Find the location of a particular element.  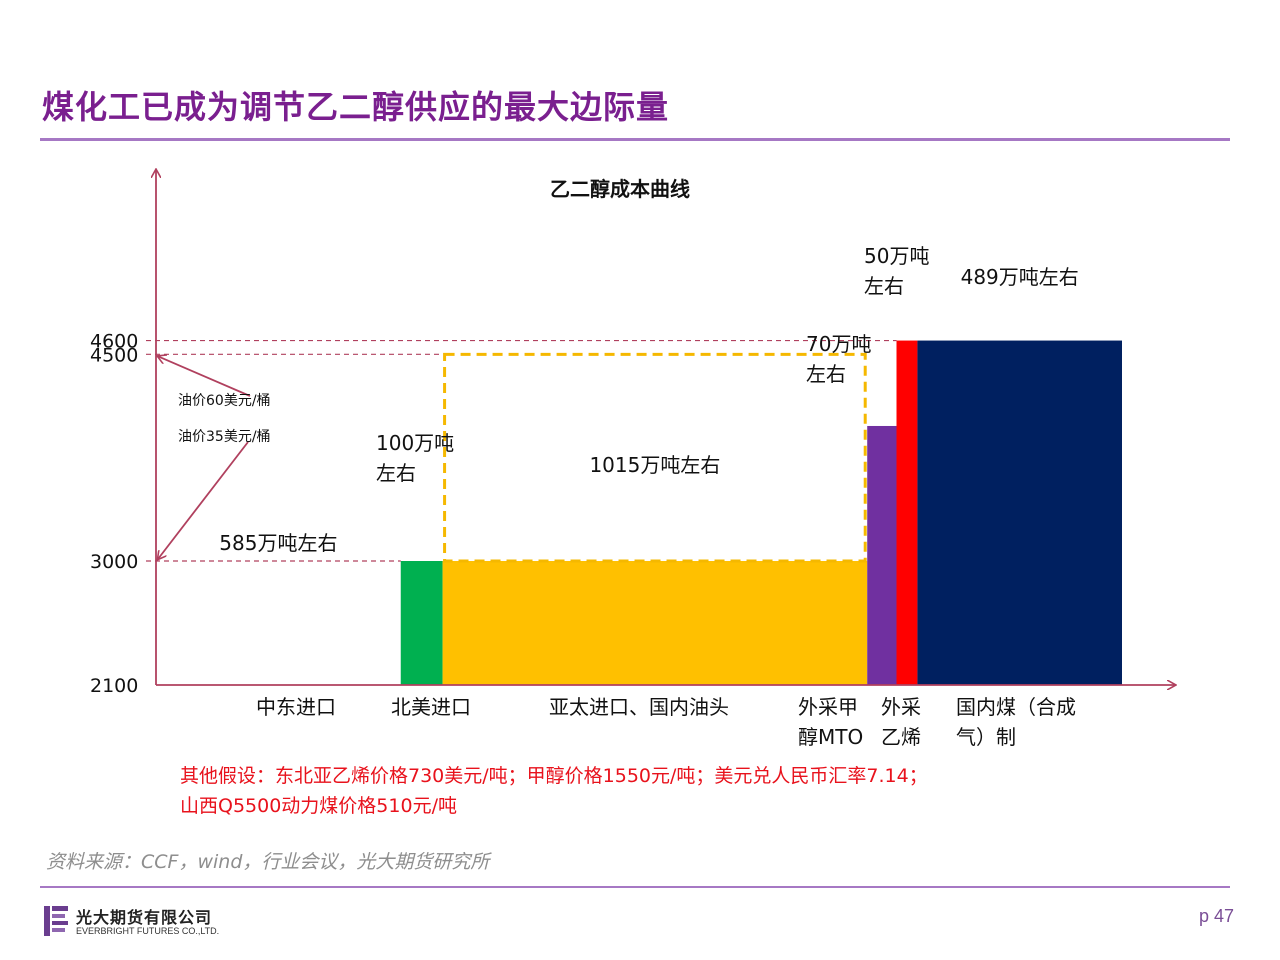

oil35-arrow is located at coordinates (203, 500).